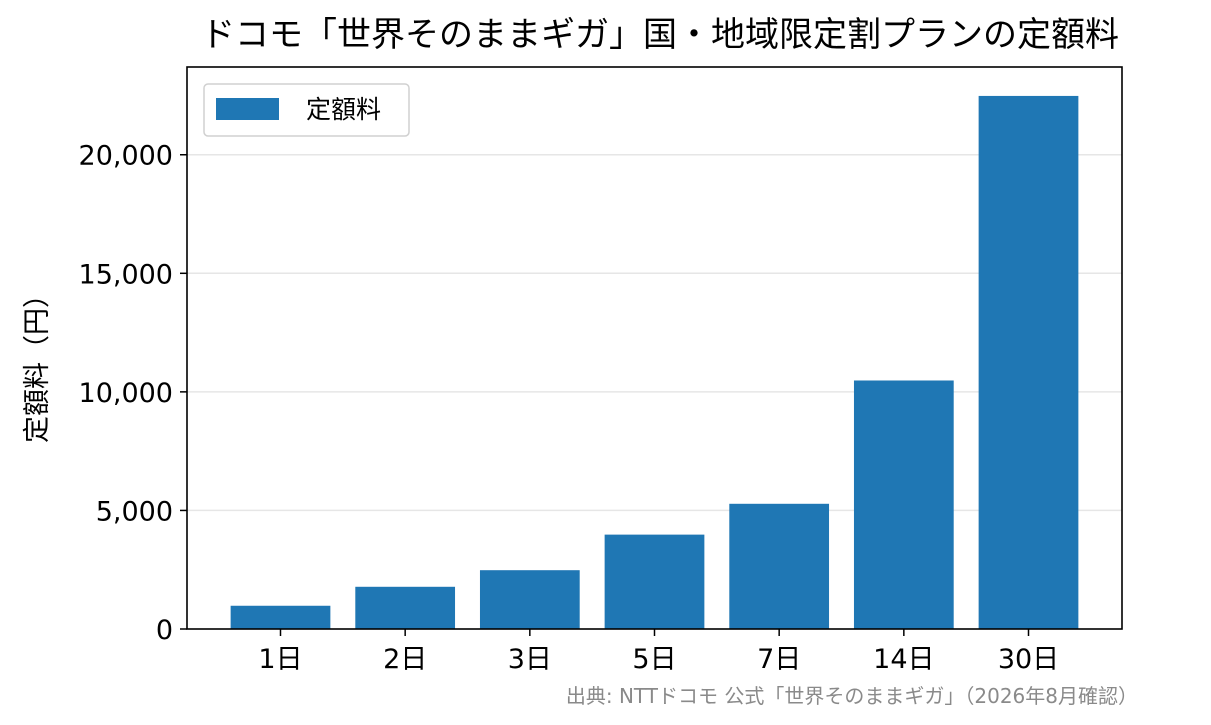 The width and height of the screenshot is (1211, 725). Describe the element at coordinates (126, 156) in the screenshot. I see `y-tick-label: 20,000` at that location.